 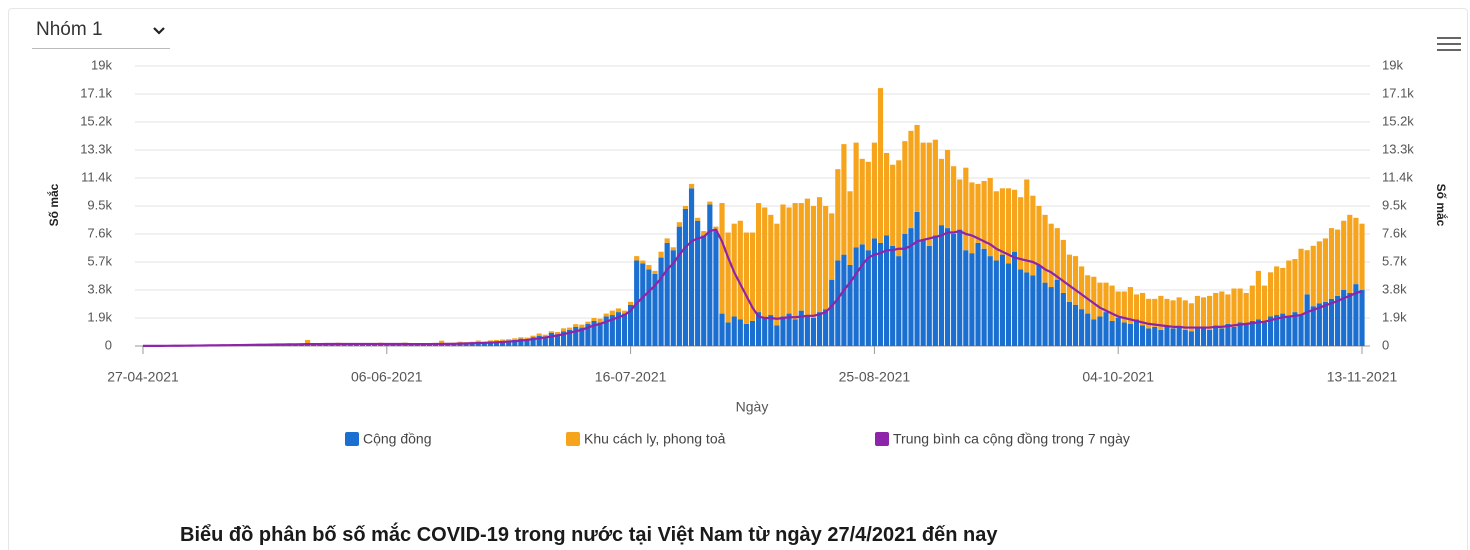 What do you see at coordinates (99, 204) in the screenshot?
I see `y-tick-label: 9.5k` at bounding box center [99, 204].